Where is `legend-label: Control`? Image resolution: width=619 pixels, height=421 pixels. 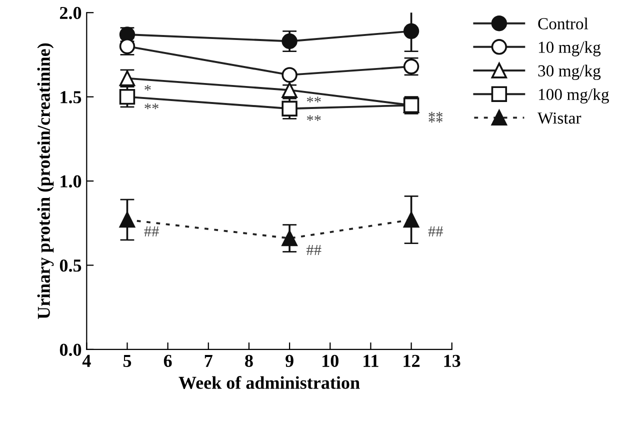 legend-label: Control is located at coordinates (563, 24).